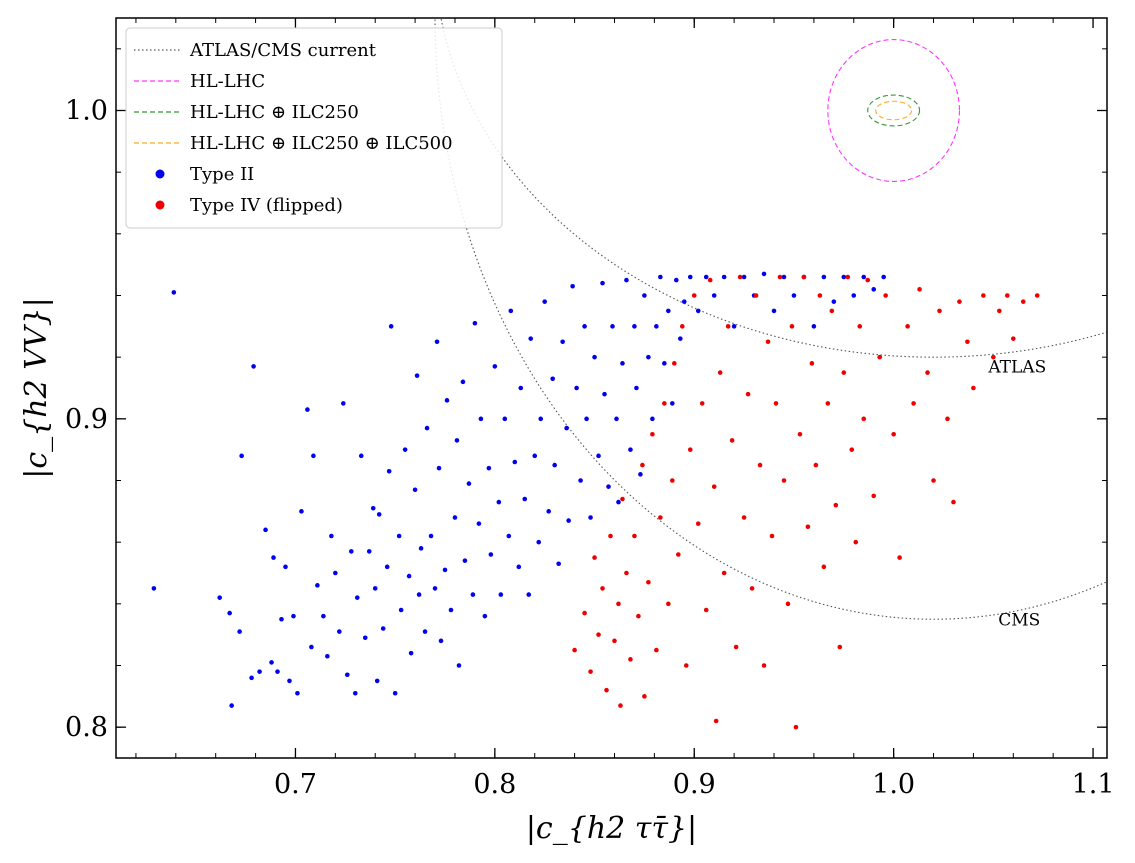  Describe the element at coordinates (86, 727) in the screenshot. I see `y-tick-label: 0.8` at that location.